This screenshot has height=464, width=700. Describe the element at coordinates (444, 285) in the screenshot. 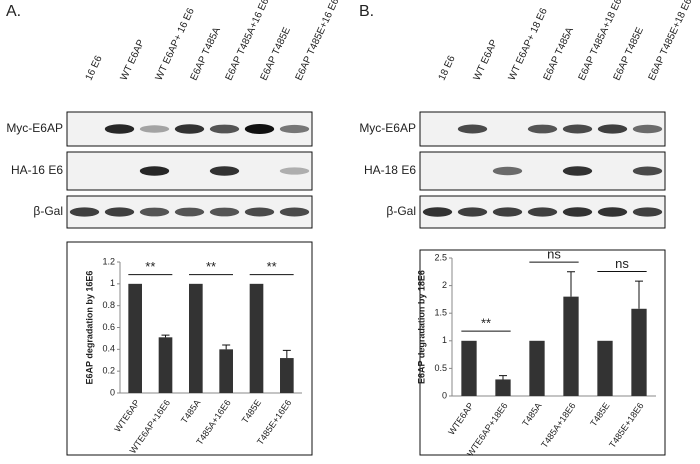

I see `y-tick-label: 2` at that location.